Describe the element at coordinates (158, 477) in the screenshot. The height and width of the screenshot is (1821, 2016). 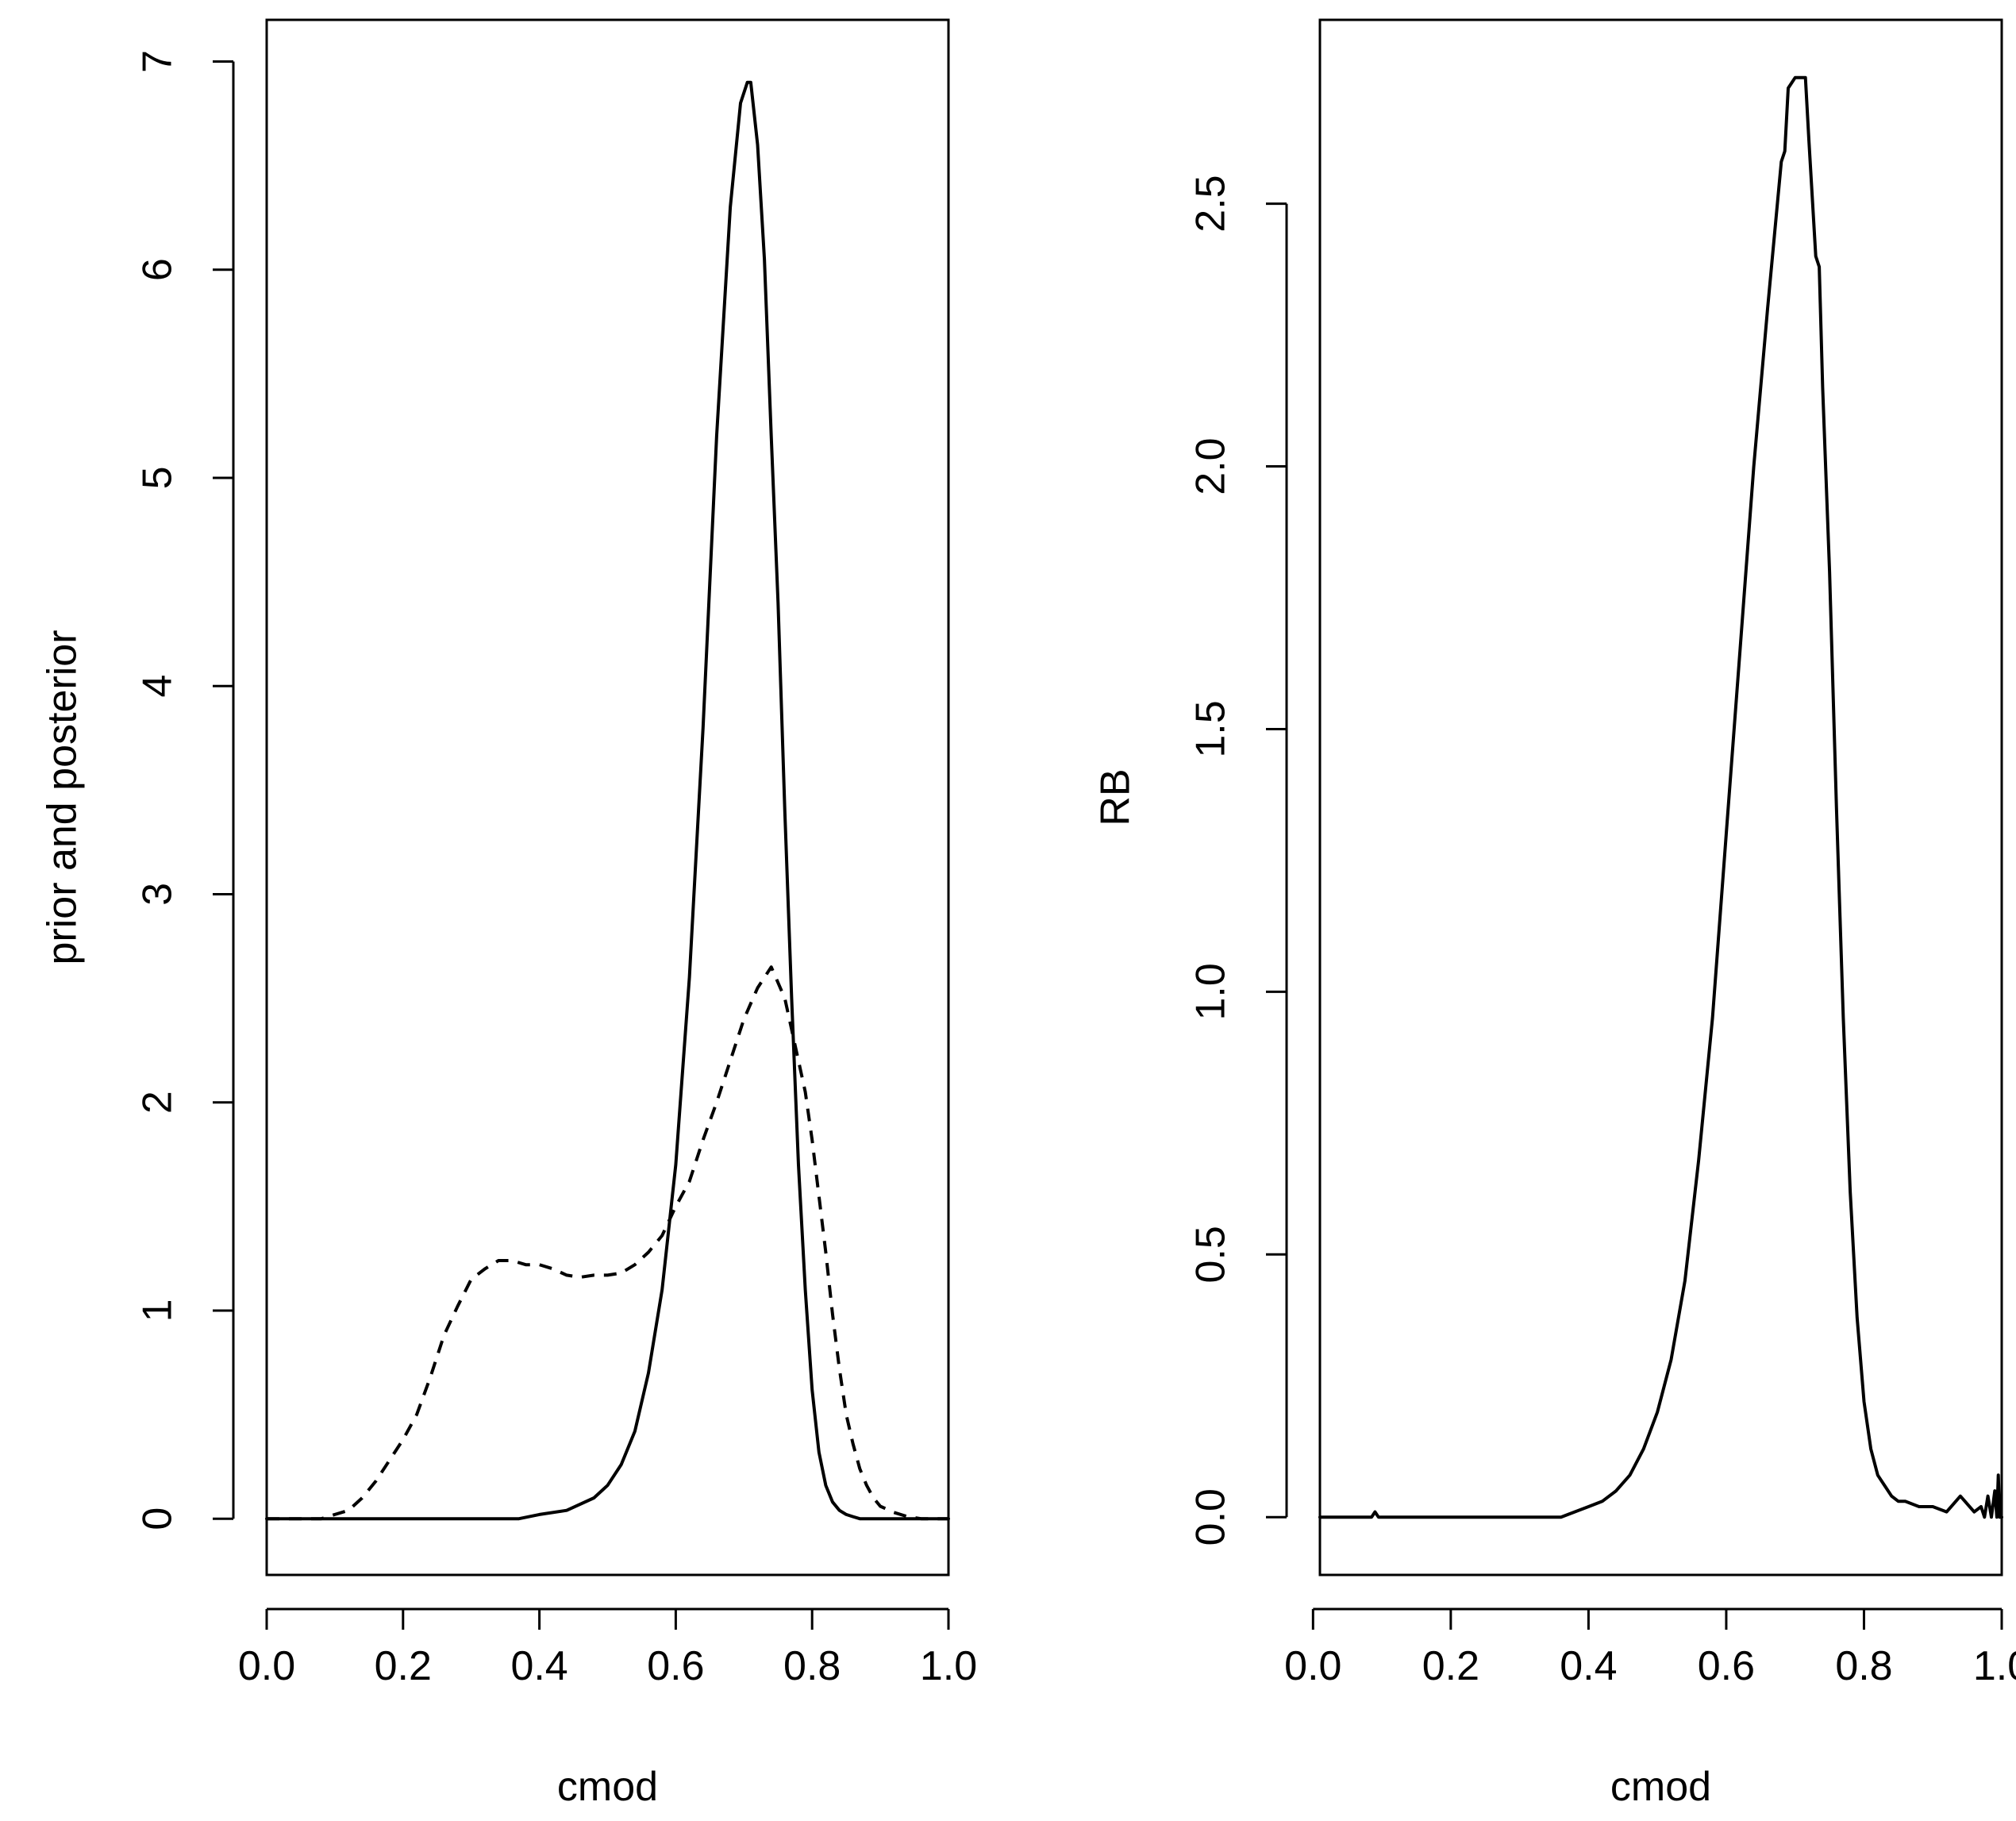
I see `y-tick-label: 5` at that location.